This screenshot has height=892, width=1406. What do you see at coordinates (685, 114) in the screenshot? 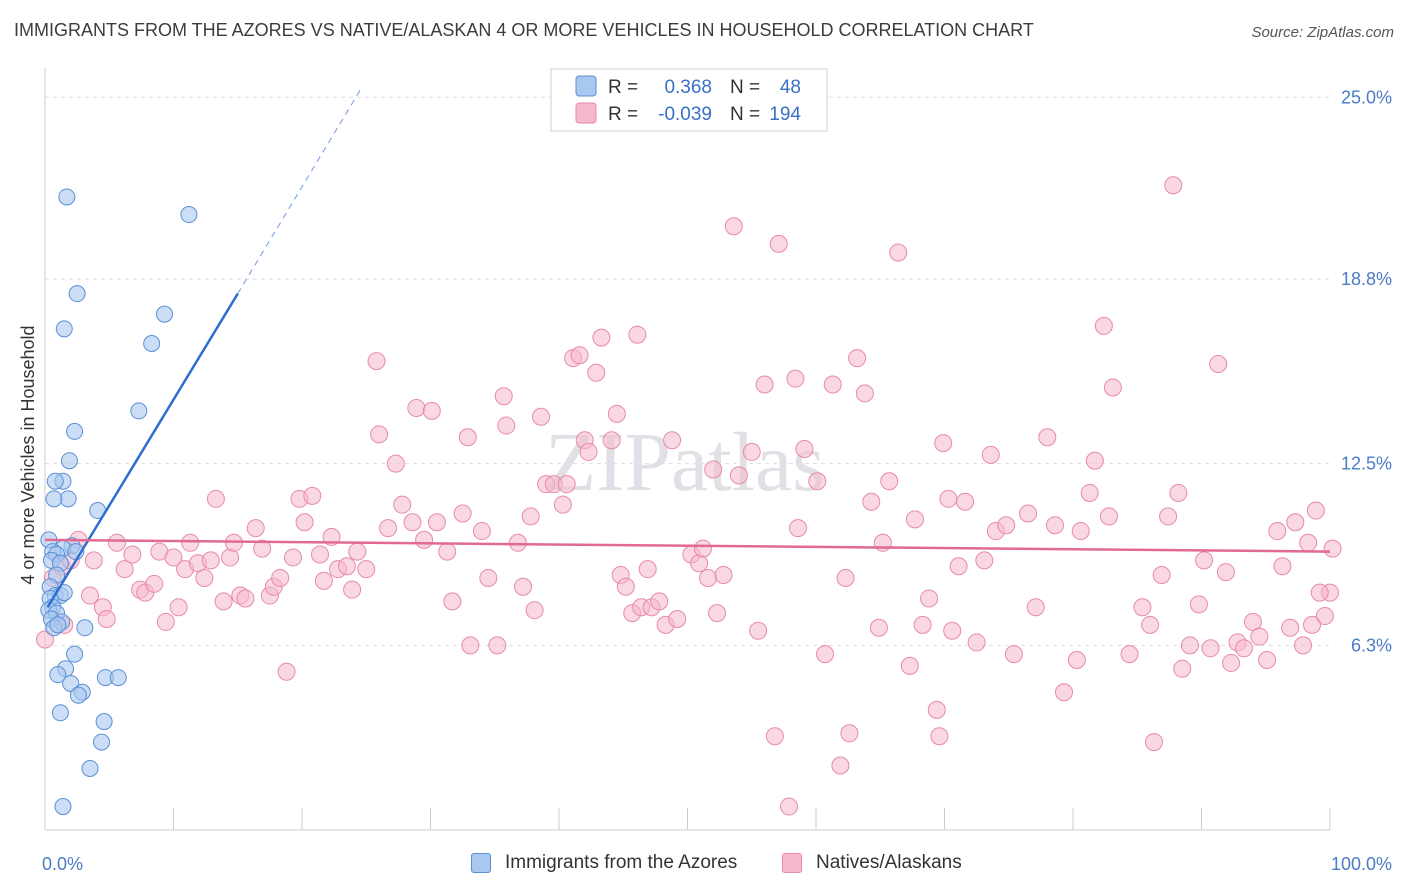
I see `legend-r-value: -0.039` at bounding box center [685, 114].